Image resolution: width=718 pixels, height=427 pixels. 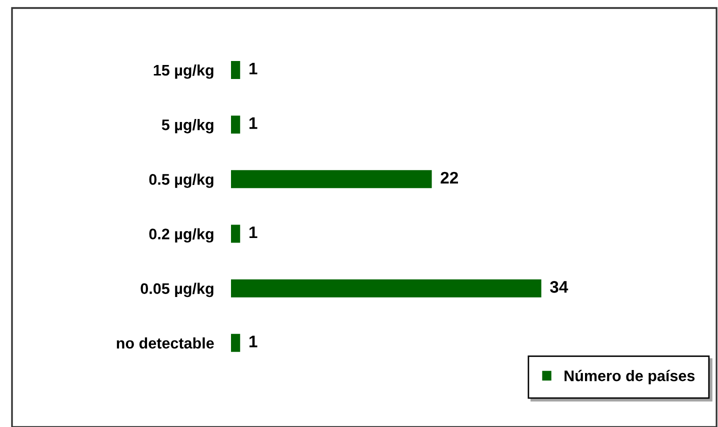 I want to click on data-label: 34, so click(x=559, y=287).